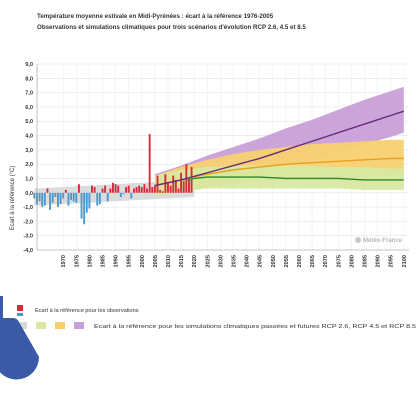 This screenshot has width=419, height=399. Describe the element at coordinates (13, 198) in the screenshot. I see `y-axis-label: Ecart à la référence (°C)` at that location.